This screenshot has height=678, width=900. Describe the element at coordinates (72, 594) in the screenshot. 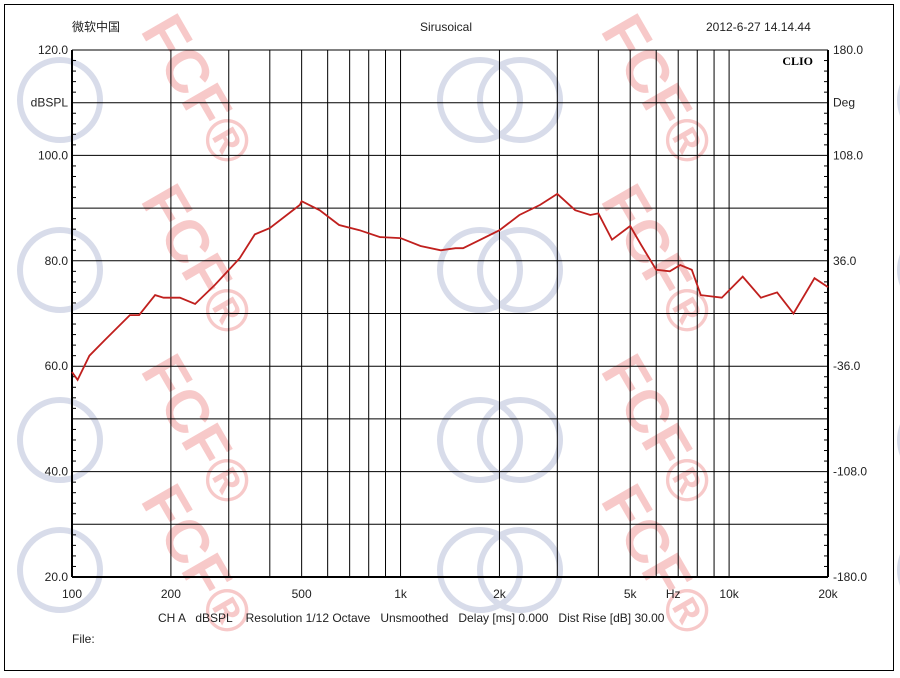

I see `x-tick-label: 100` at that location.